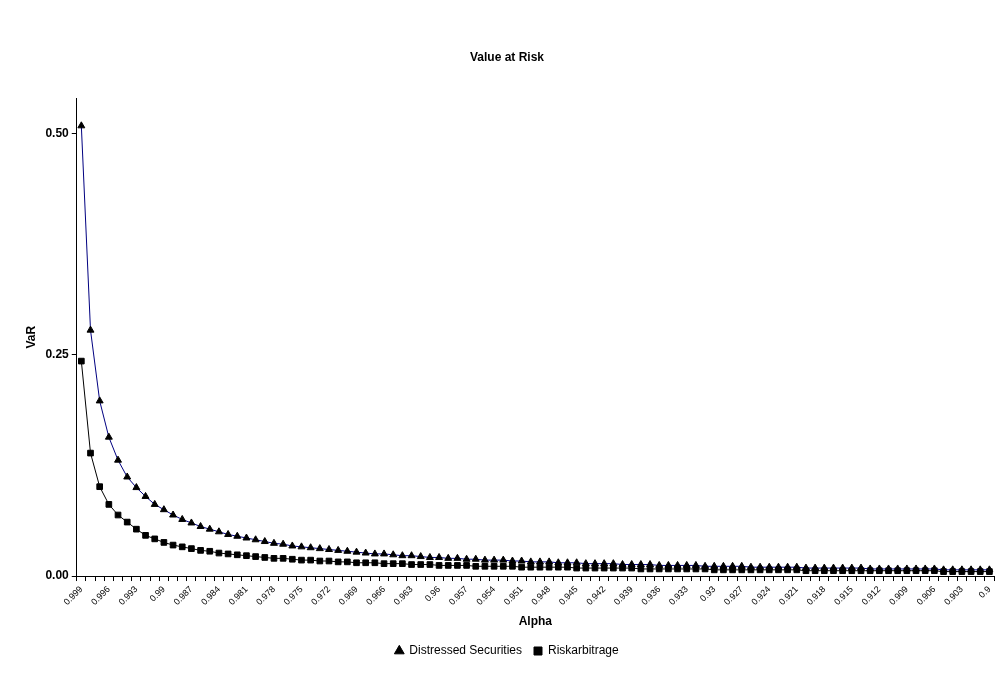  Describe the element at coordinates (30, 337) in the screenshot. I see `y-axis-title: VaR` at that location.